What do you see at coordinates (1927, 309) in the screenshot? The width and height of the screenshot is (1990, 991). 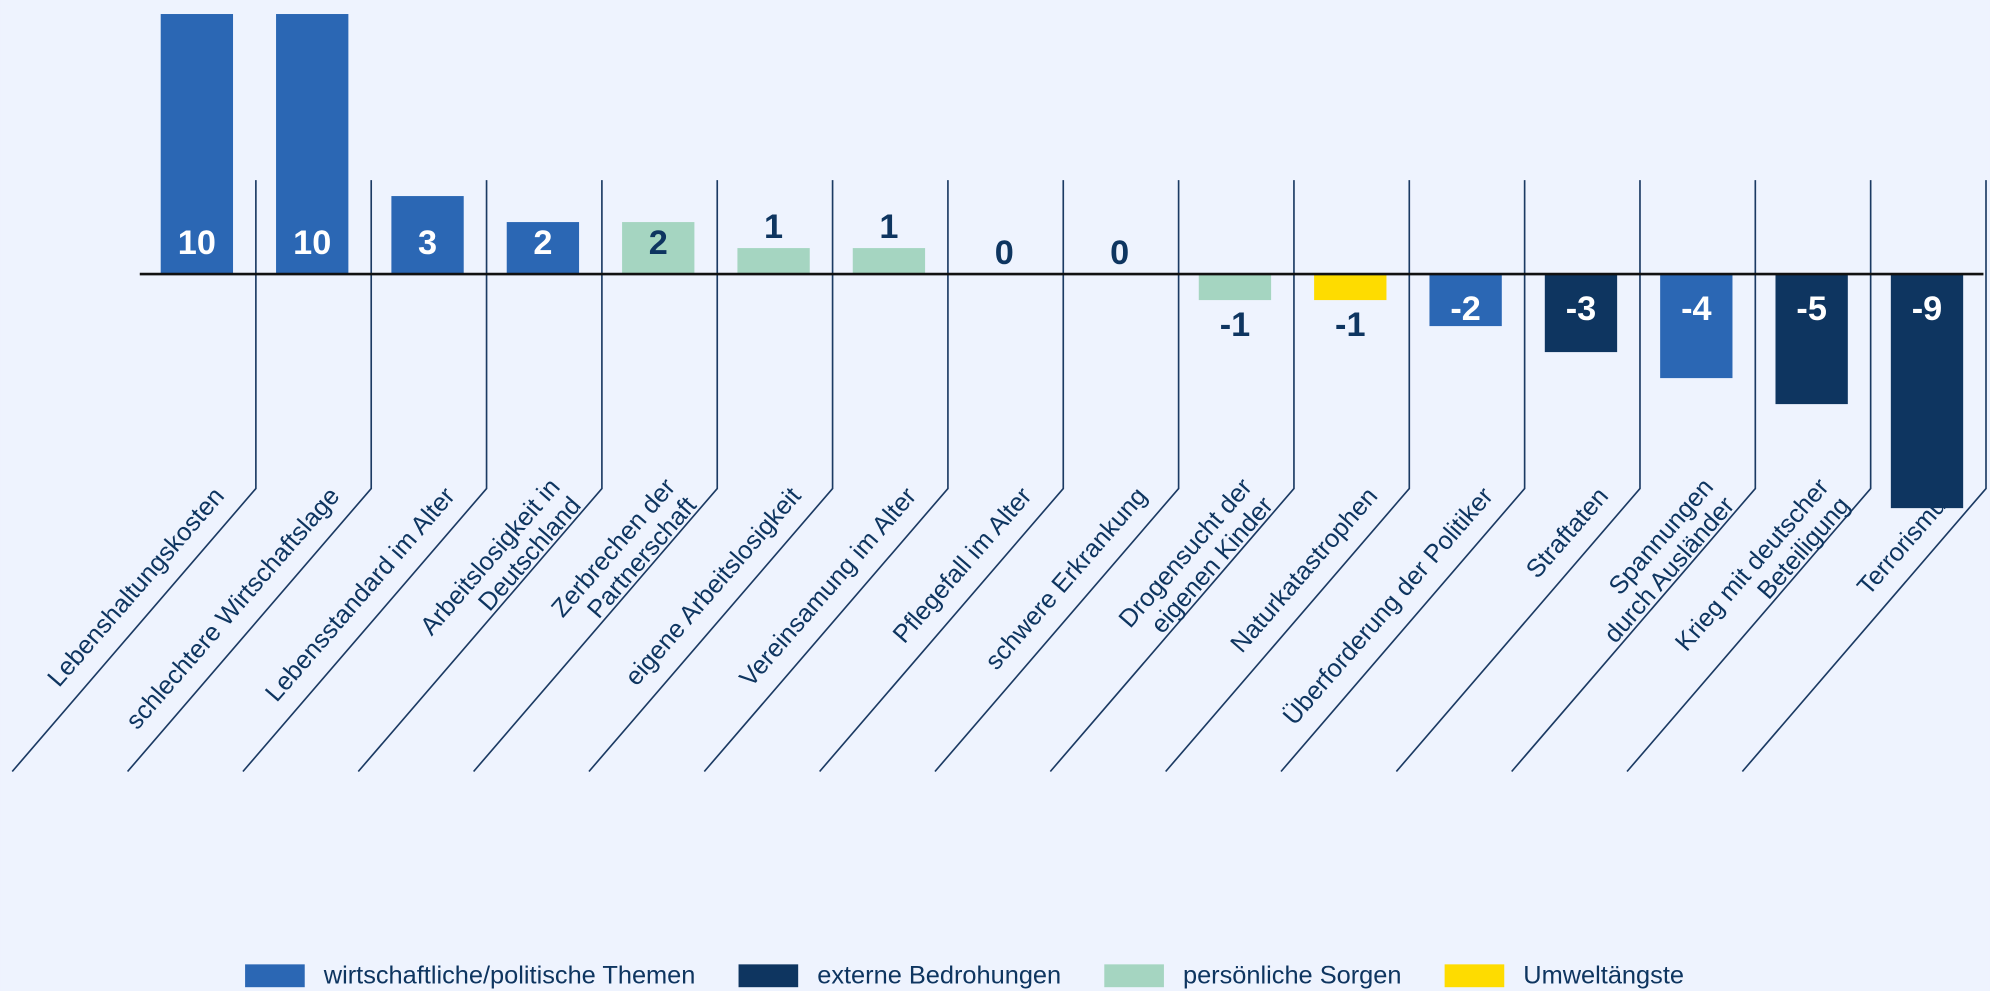 I see `value-label: -9` at bounding box center [1927, 309].